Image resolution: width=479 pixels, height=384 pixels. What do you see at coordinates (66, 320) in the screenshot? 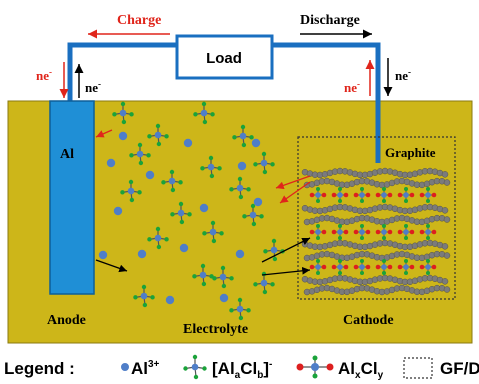
I see `anode-label: Anode` at bounding box center [66, 320].